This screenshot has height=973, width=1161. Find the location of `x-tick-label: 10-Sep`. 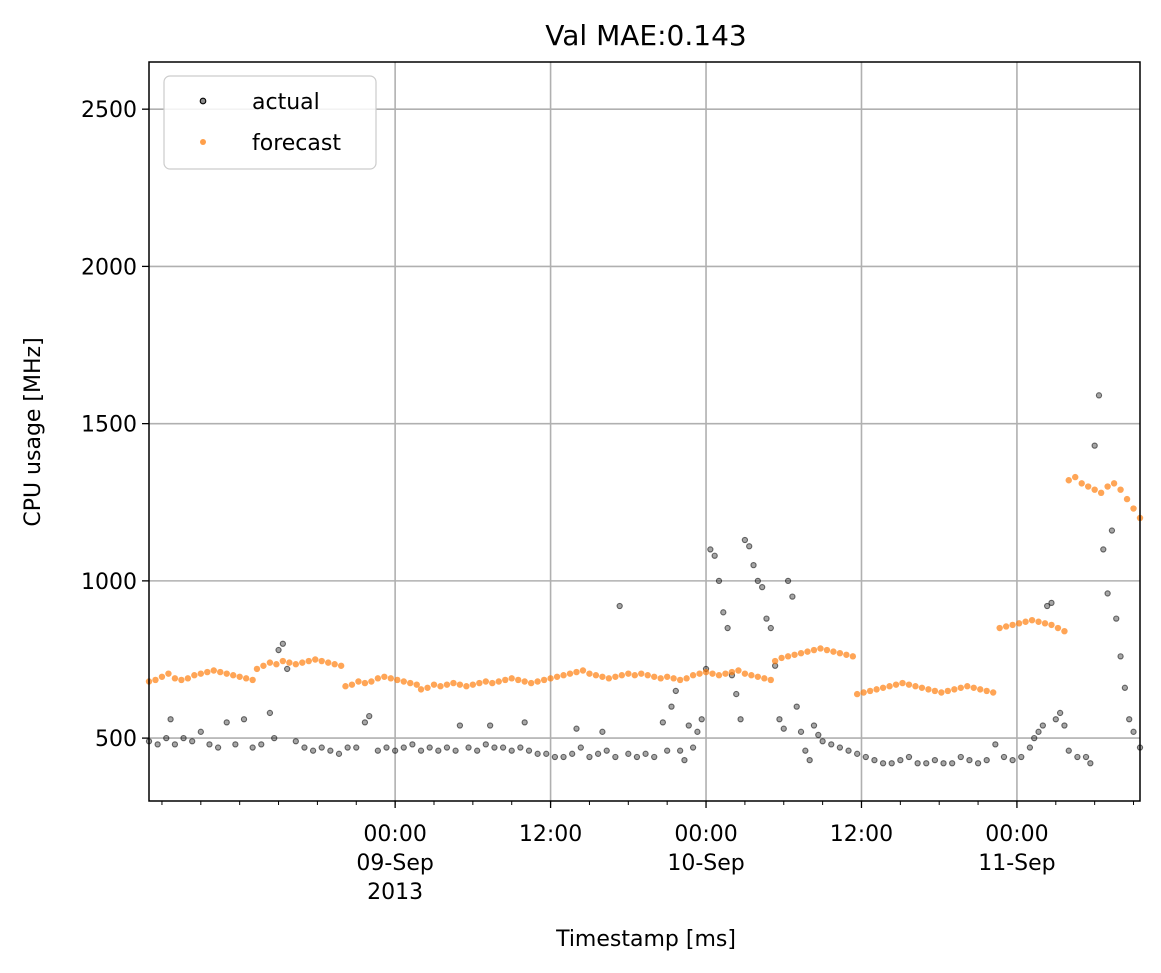

x-tick-label: 10-Sep is located at coordinates (705, 863).